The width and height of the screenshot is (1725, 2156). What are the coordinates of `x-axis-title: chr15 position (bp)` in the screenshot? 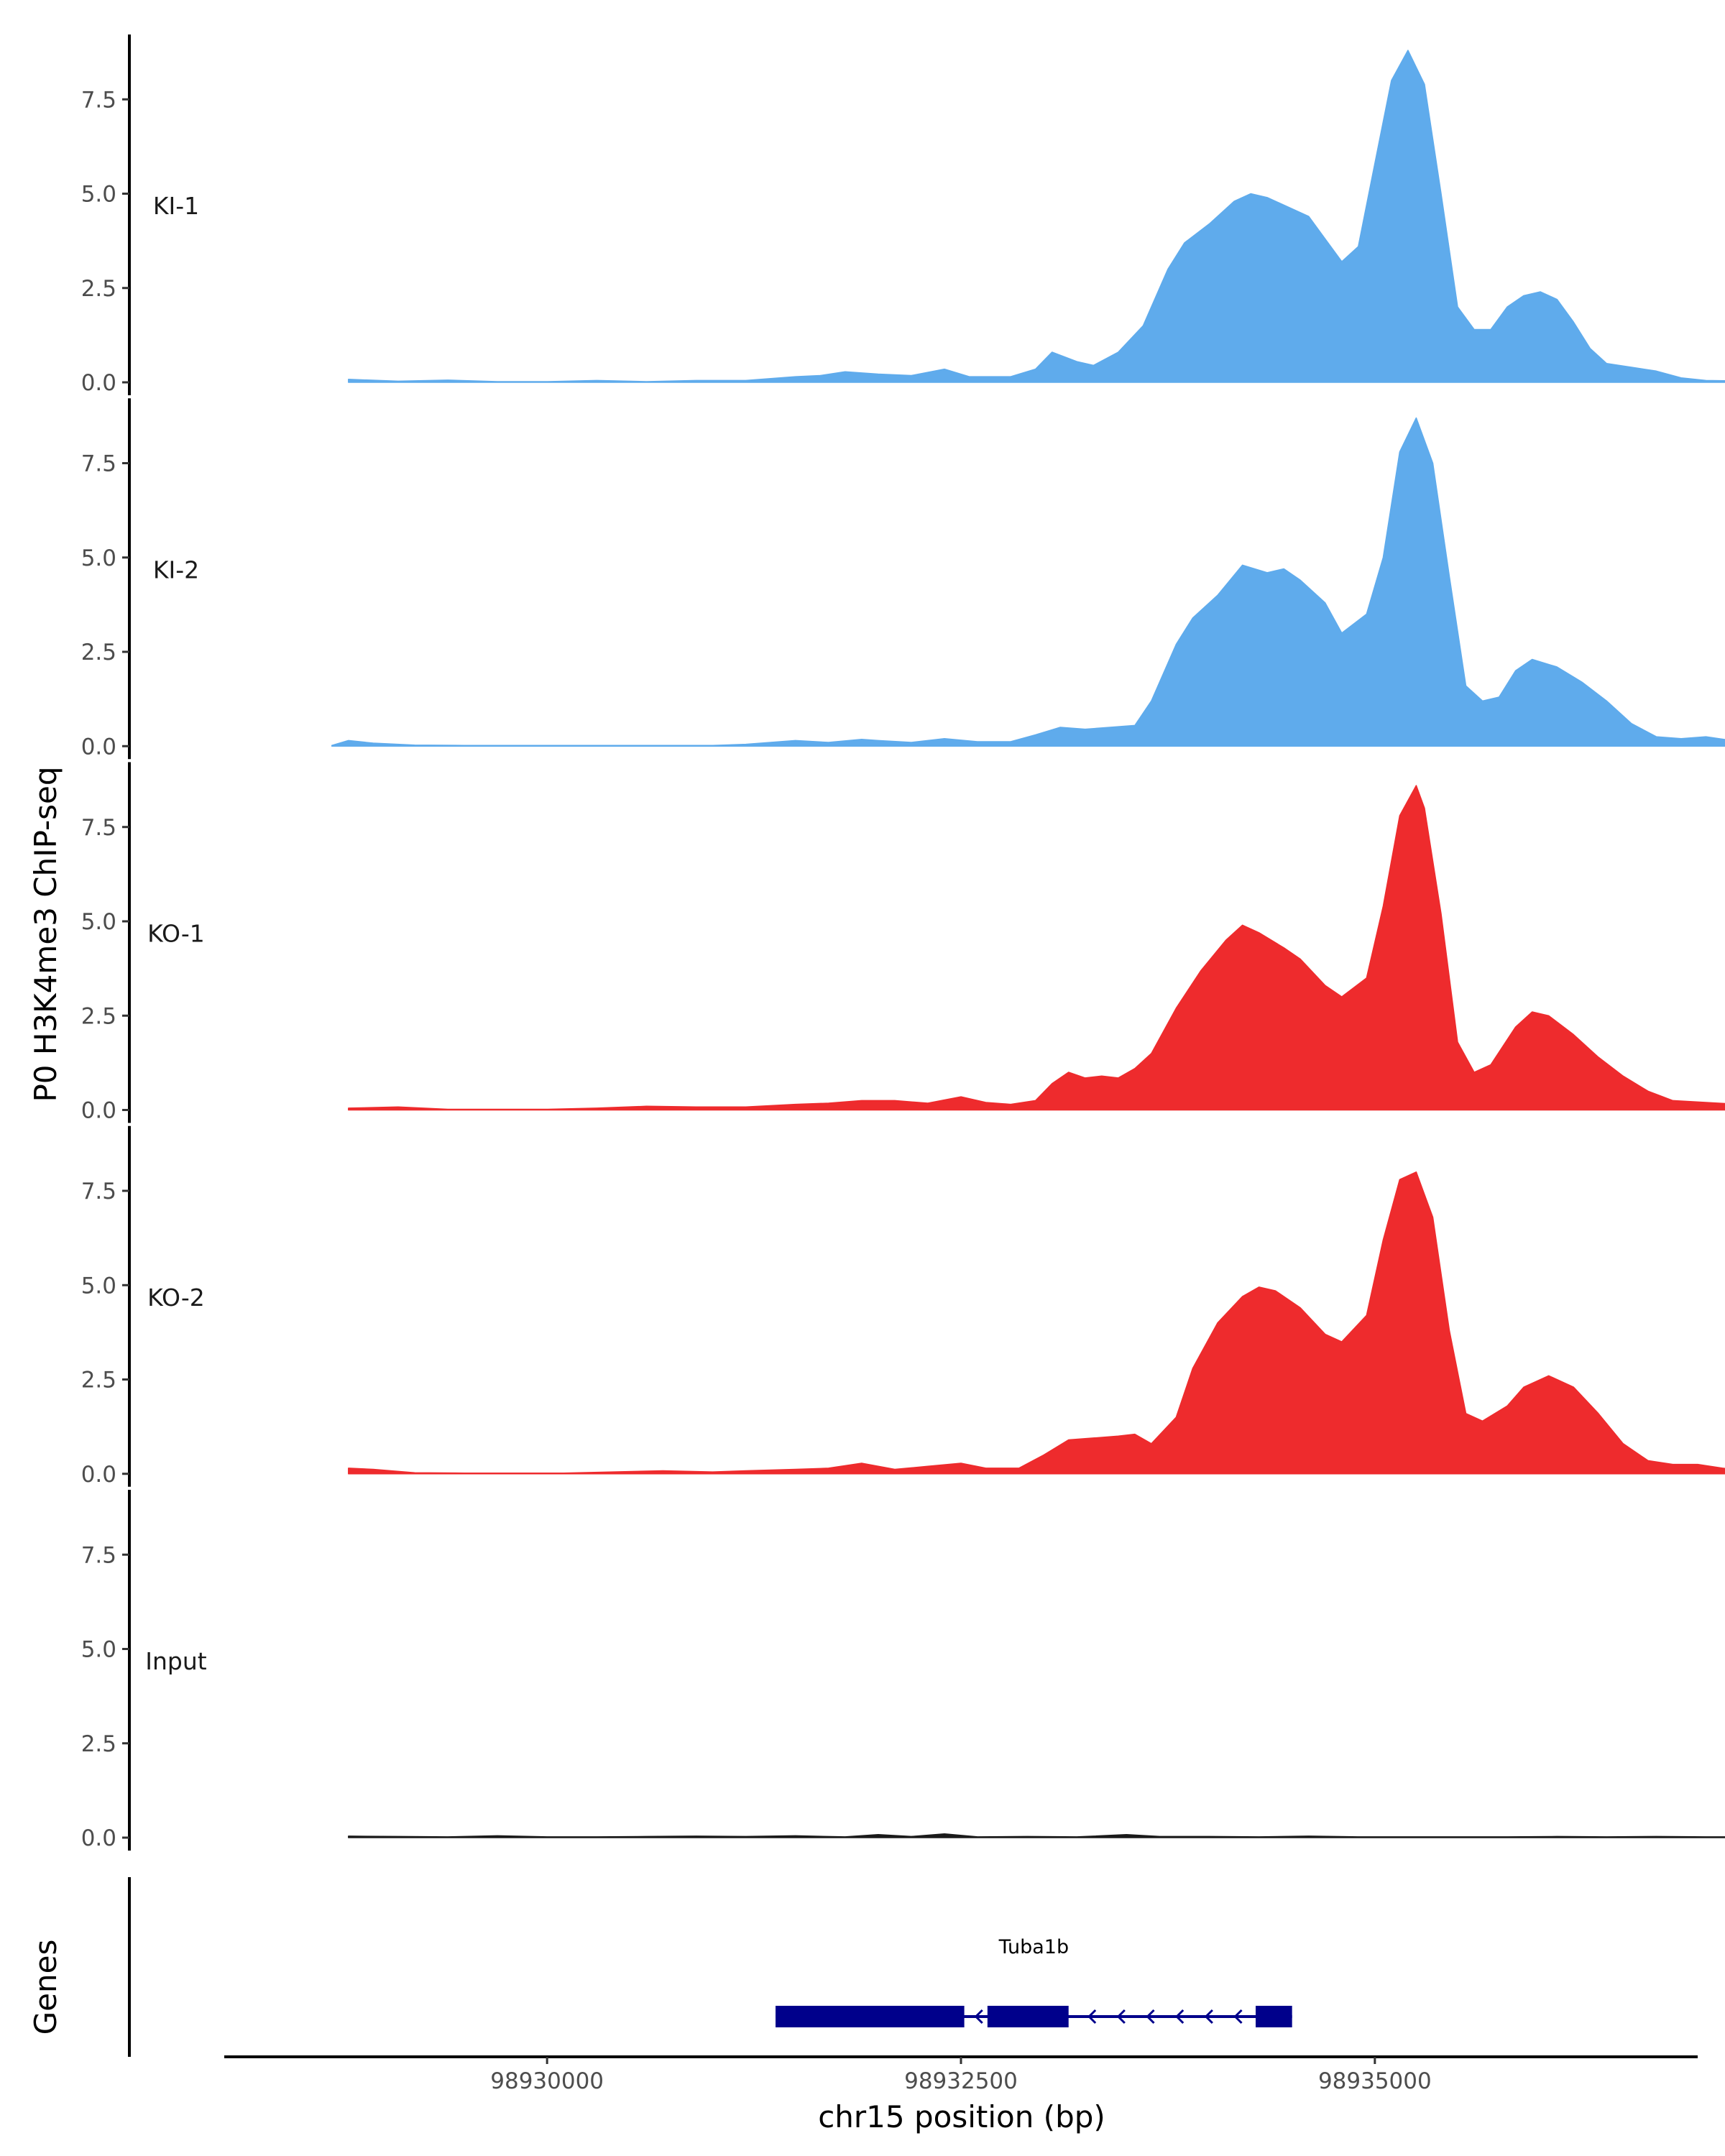 It's located at (961, 2116).